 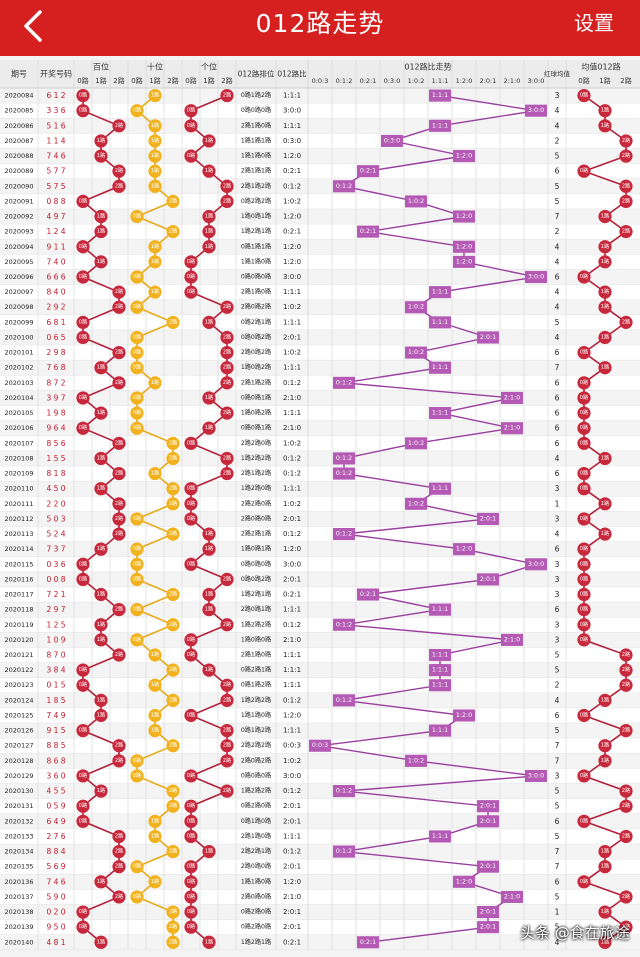 What do you see at coordinates (292, 292) in the screenshot?
I see `route-ratio: 1:1:1` at bounding box center [292, 292].